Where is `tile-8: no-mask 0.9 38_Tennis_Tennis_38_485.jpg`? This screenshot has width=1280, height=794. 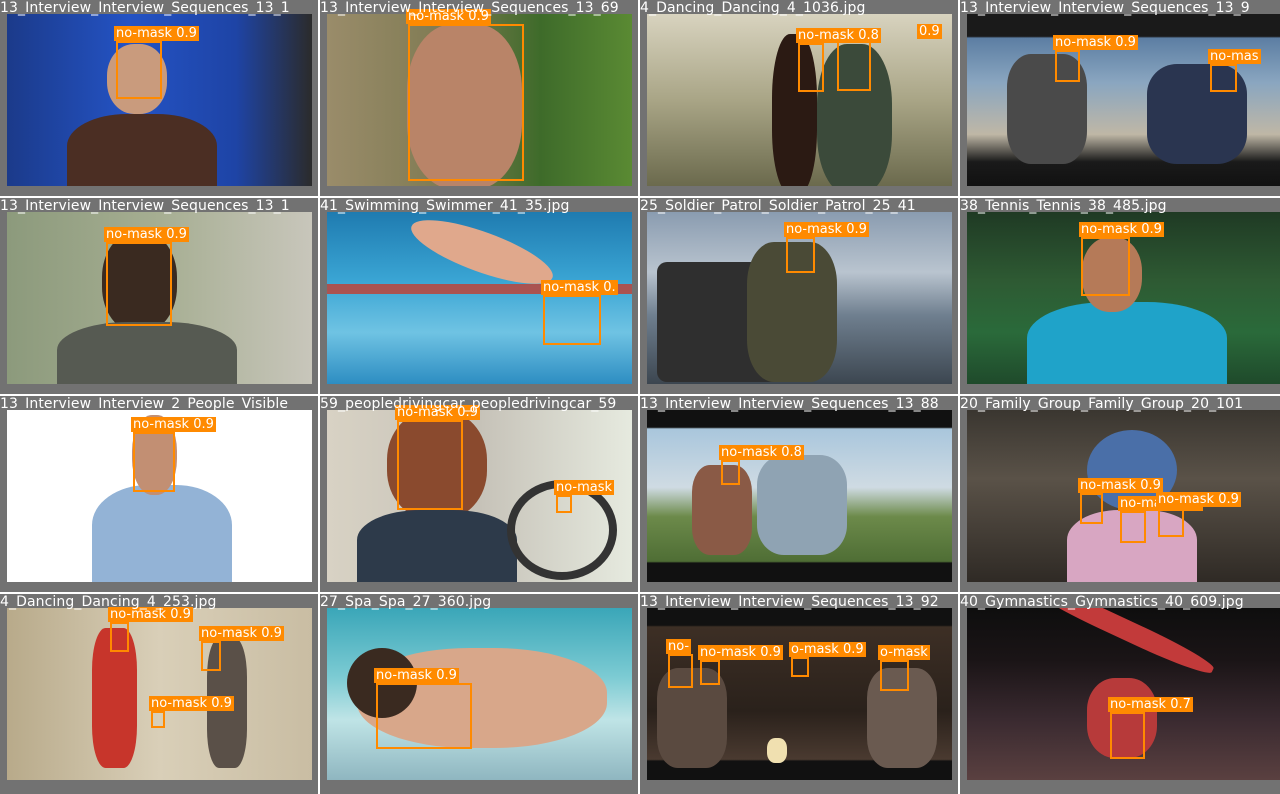 tile-8: no-mask 0.9 38_Tennis_Tennis_38_485.jpg is located at coordinates (1120, 296).